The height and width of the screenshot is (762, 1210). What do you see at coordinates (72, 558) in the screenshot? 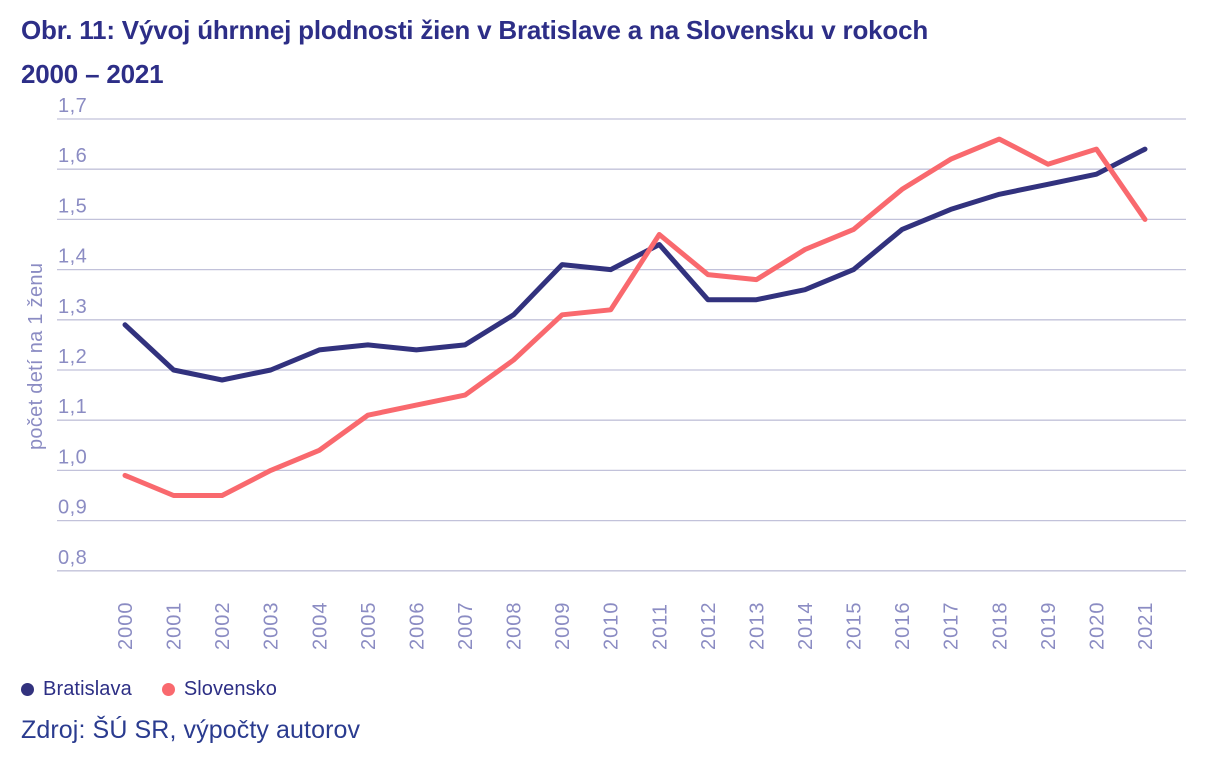
I see `y-tick-label: 0,8` at bounding box center [72, 558].